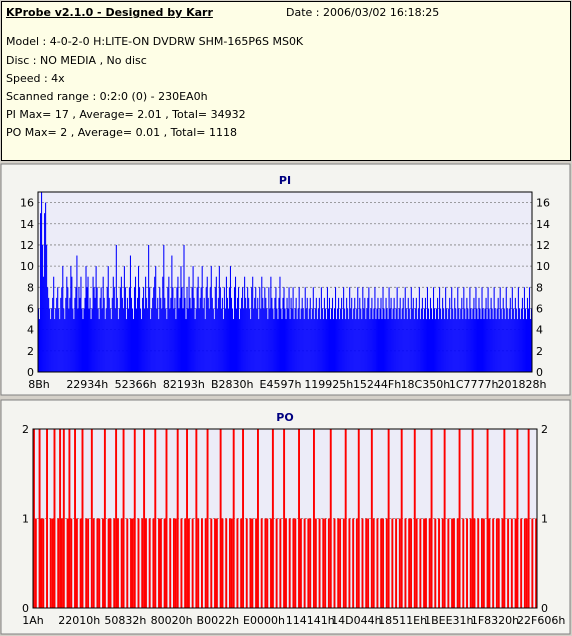 The height and width of the screenshot is (636, 572). Describe the element at coordinates (109, 12) in the screenshot. I see `app-title: KProbe v2.1.0 - Designed by Karr` at that location.